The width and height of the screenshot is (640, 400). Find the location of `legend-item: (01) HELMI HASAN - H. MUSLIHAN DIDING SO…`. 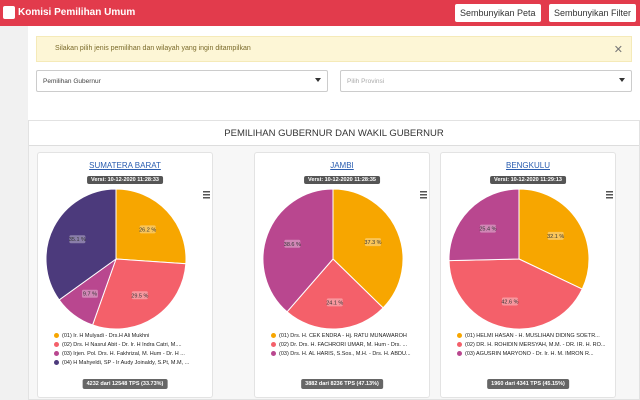

legend-item: (01) HELMI HASAN - H. MUSLIHAN DIDING SO… is located at coordinates (536, 335).